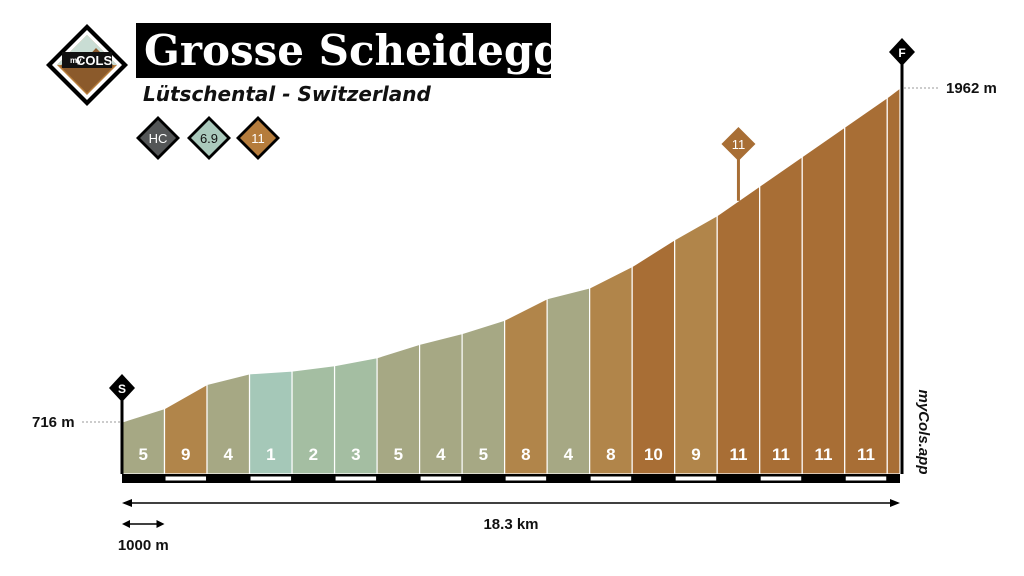  What do you see at coordinates (355, 454) in the screenshot?
I see `gradient-label: 3` at bounding box center [355, 454].